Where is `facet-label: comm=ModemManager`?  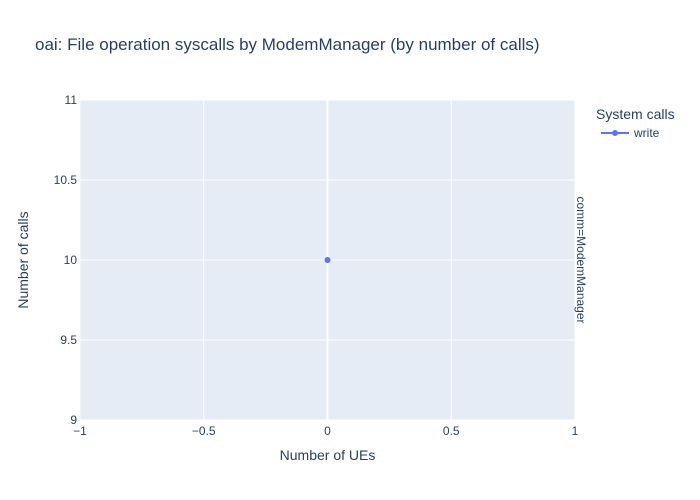
facet-label: comm=ModemManager is located at coordinates (581, 259).